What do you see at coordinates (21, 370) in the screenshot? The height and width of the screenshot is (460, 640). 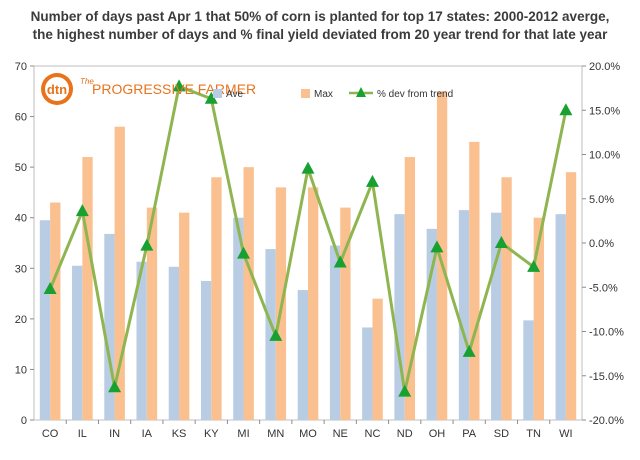 I see `left-axis-tick-label: 10` at bounding box center [21, 370].